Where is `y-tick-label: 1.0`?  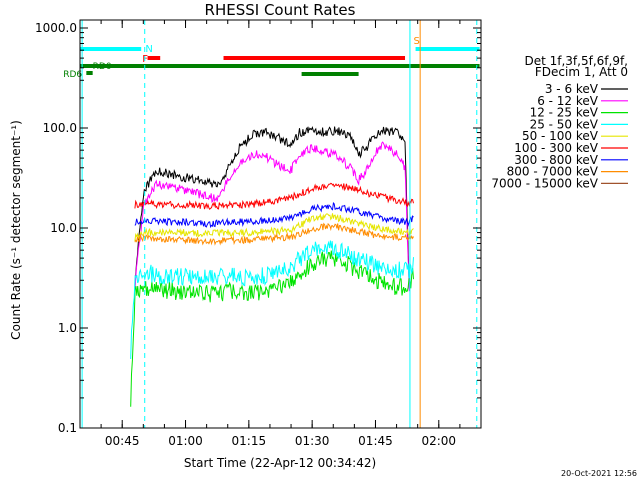 y-tick-label: 1.0 is located at coordinates (67, 328).